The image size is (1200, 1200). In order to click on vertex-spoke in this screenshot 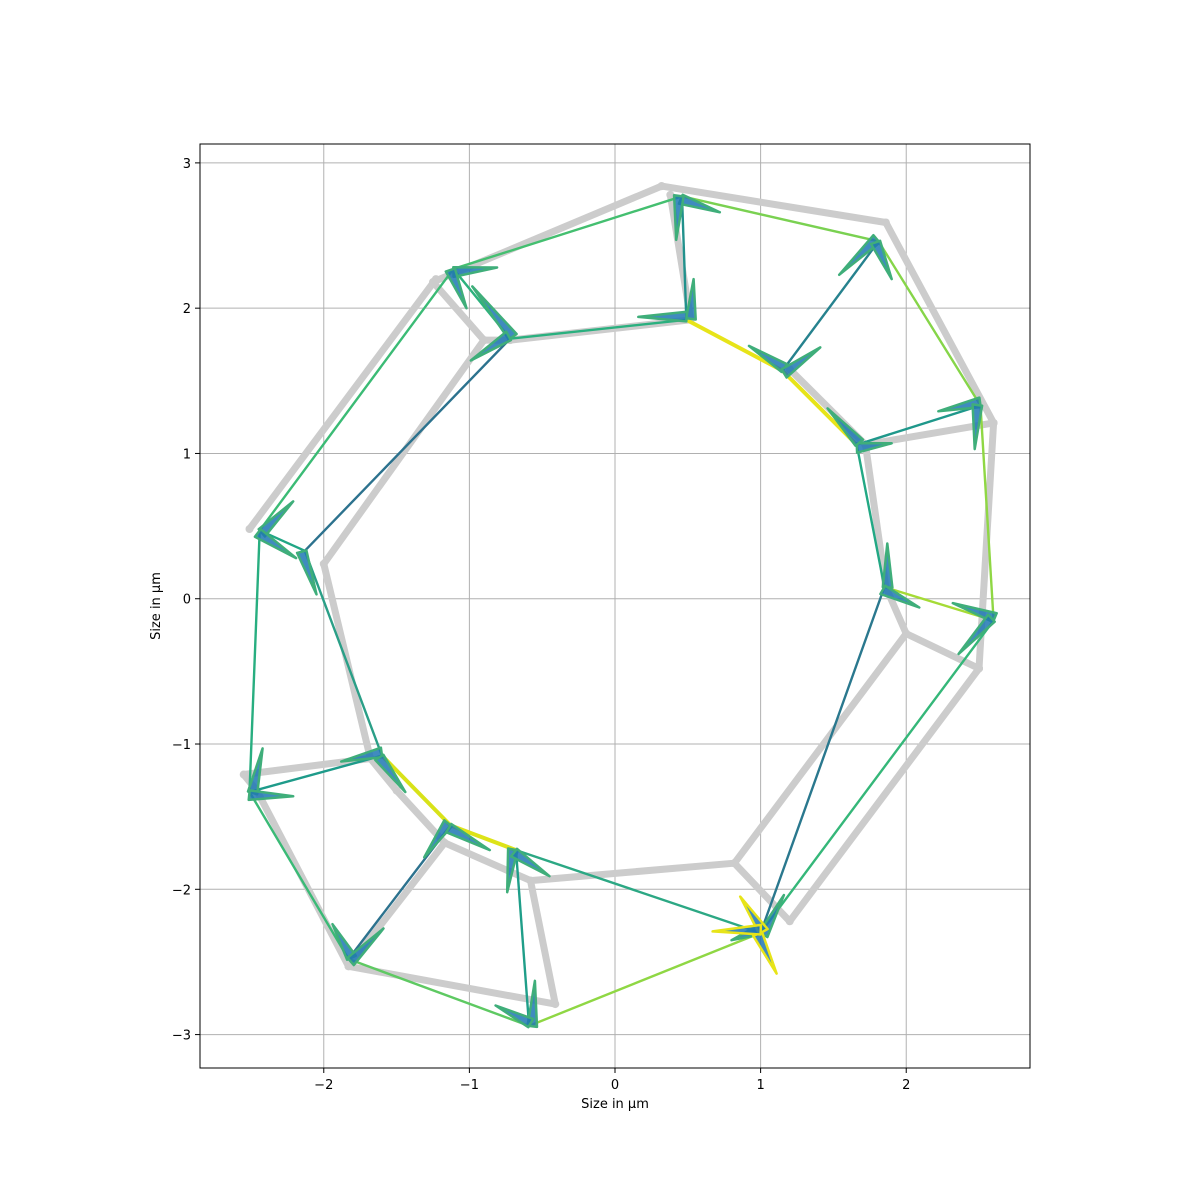, I will do `click(737, 929)`.